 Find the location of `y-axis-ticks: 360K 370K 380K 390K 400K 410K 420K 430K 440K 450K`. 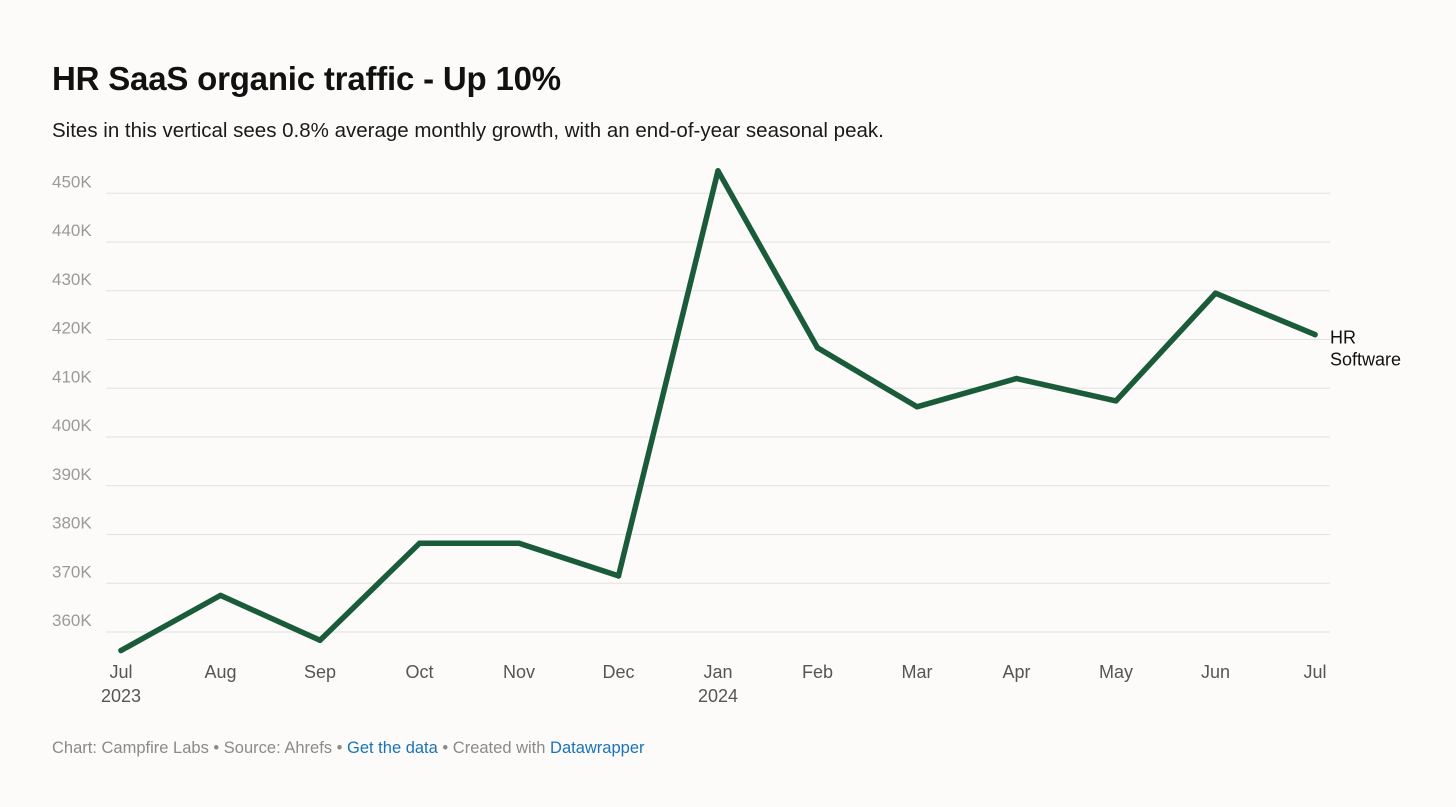

y-axis-ticks: 360K 370K 380K 390K 400K 410K 420K 430K 440K 450K is located at coordinates (72, 401).